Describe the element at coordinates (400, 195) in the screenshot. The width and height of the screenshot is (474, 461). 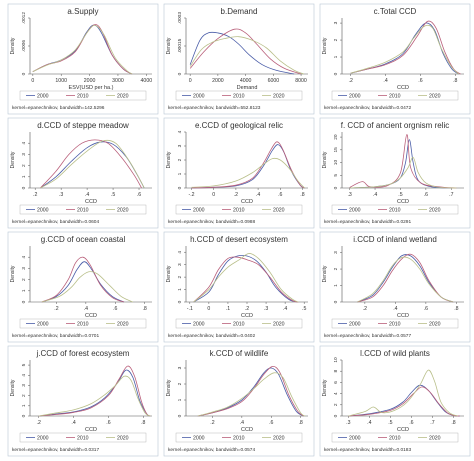
I see `x-tick-label: .5` at that location.